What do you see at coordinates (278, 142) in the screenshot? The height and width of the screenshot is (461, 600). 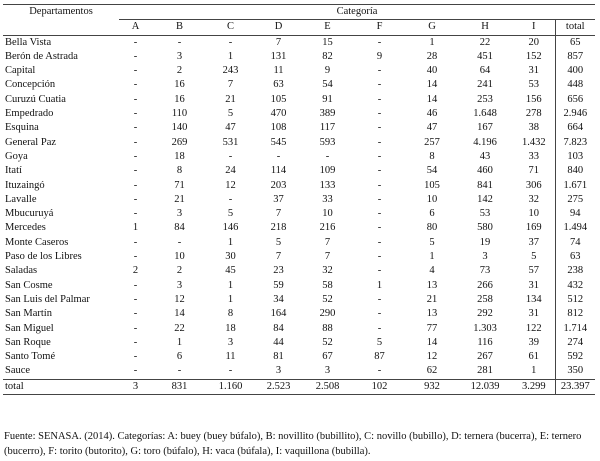 I see `table-cell: 545` at bounding box center [278, 142].